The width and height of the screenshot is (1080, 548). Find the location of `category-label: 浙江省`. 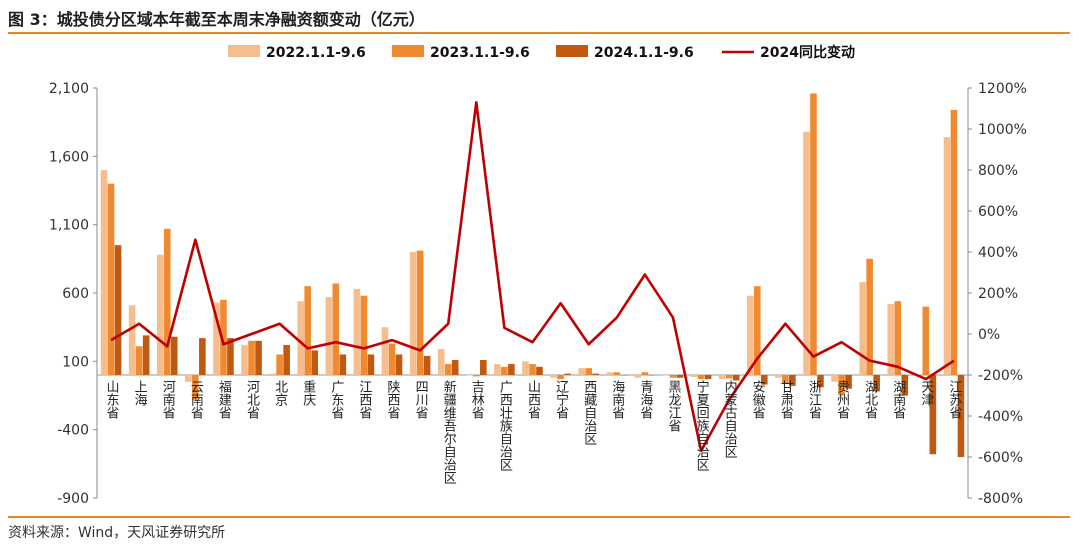

category-label: 浙江省 is located at coordinates (814, 399).